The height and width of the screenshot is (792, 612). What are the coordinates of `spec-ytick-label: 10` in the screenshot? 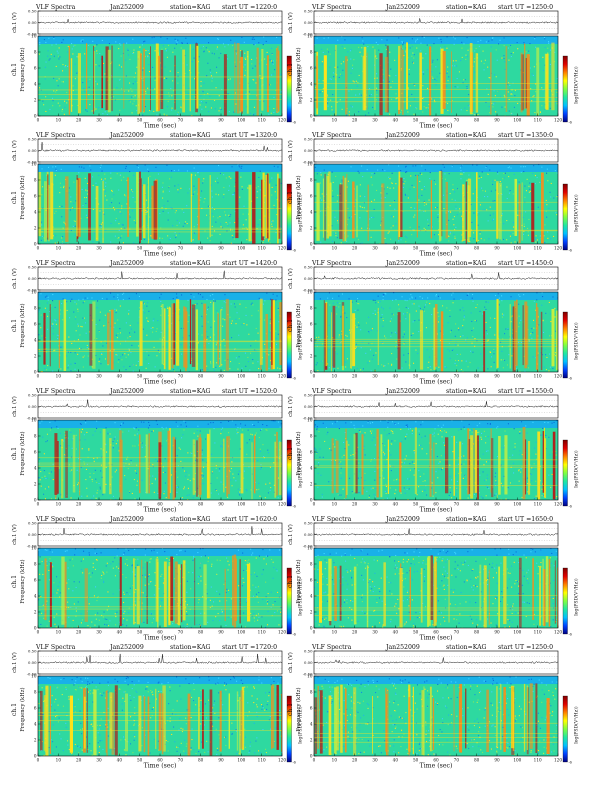 It's located at (34, 420).